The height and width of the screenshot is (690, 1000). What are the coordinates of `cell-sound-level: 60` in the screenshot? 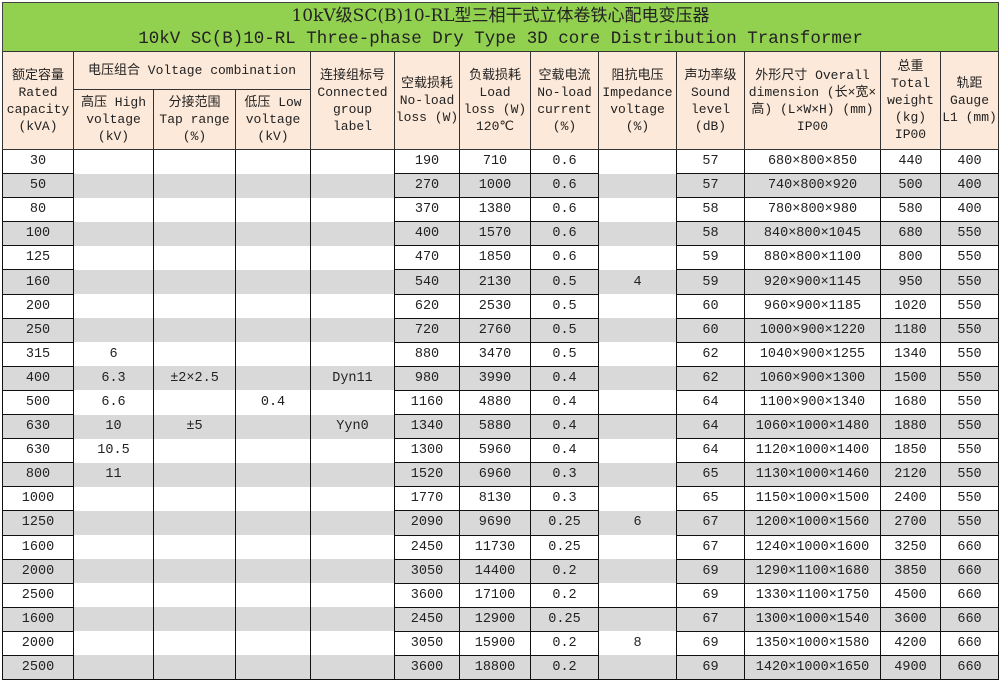 It's located at (710, 306).